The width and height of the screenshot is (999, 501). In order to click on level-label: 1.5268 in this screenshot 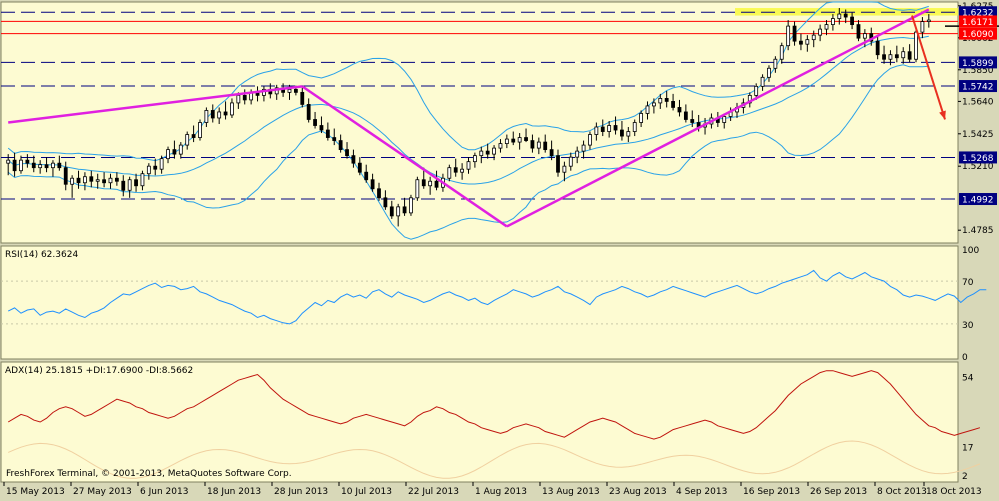, I will do `click(978, 159)`.